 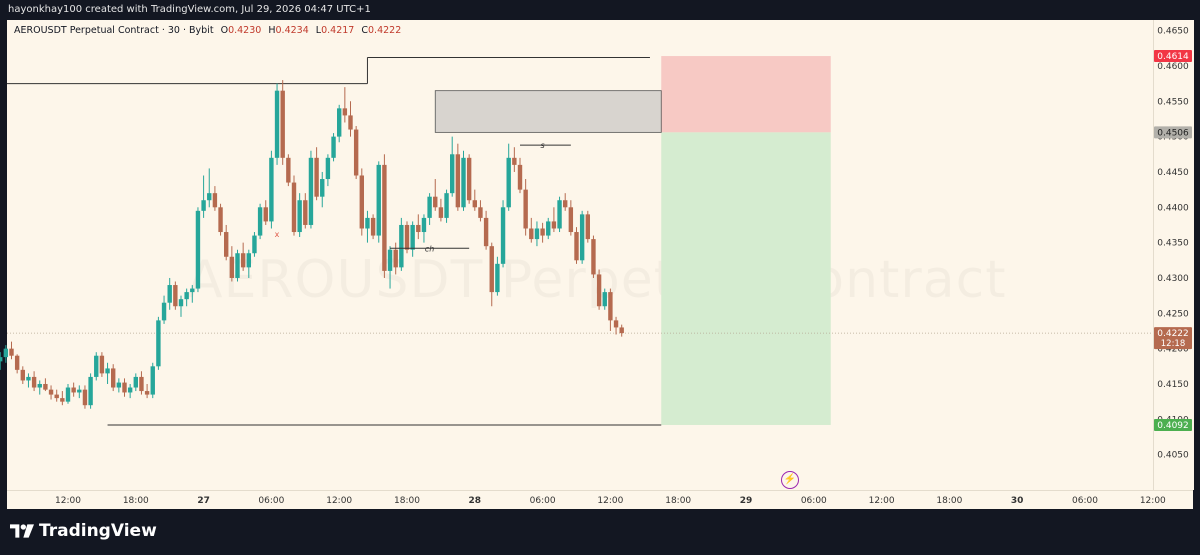 What do you see at coordinates (318, 30) in the screenshot?
I see `low-key: L` at bounding box center [318, 30].